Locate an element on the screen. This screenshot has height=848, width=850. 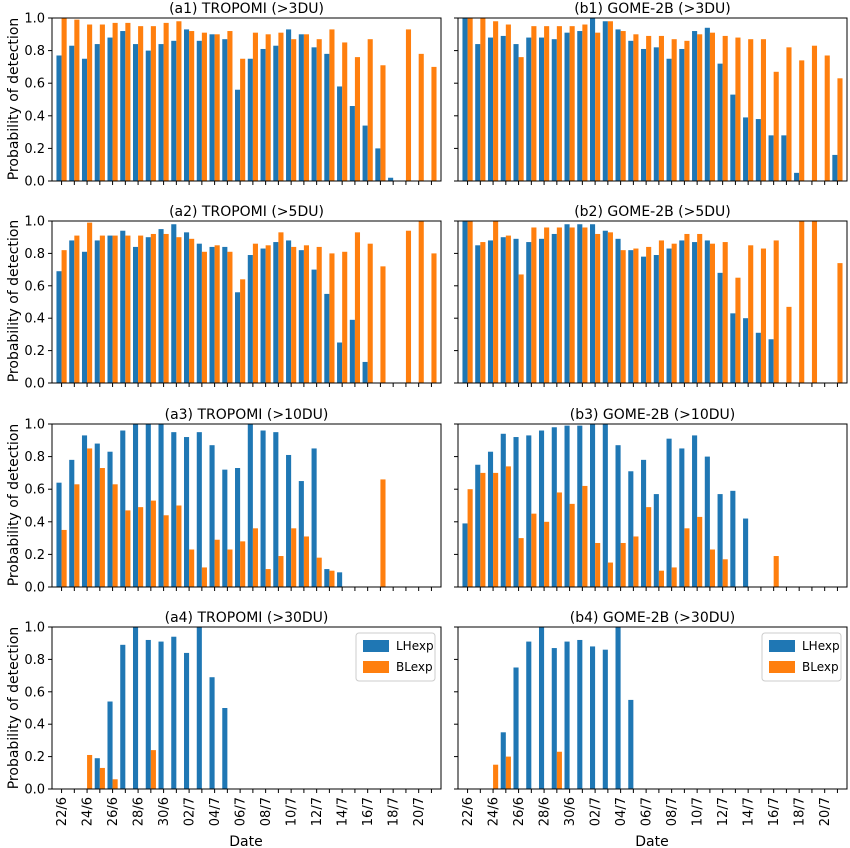
legend-swatch-blexp is located at coordinates (376, 667).